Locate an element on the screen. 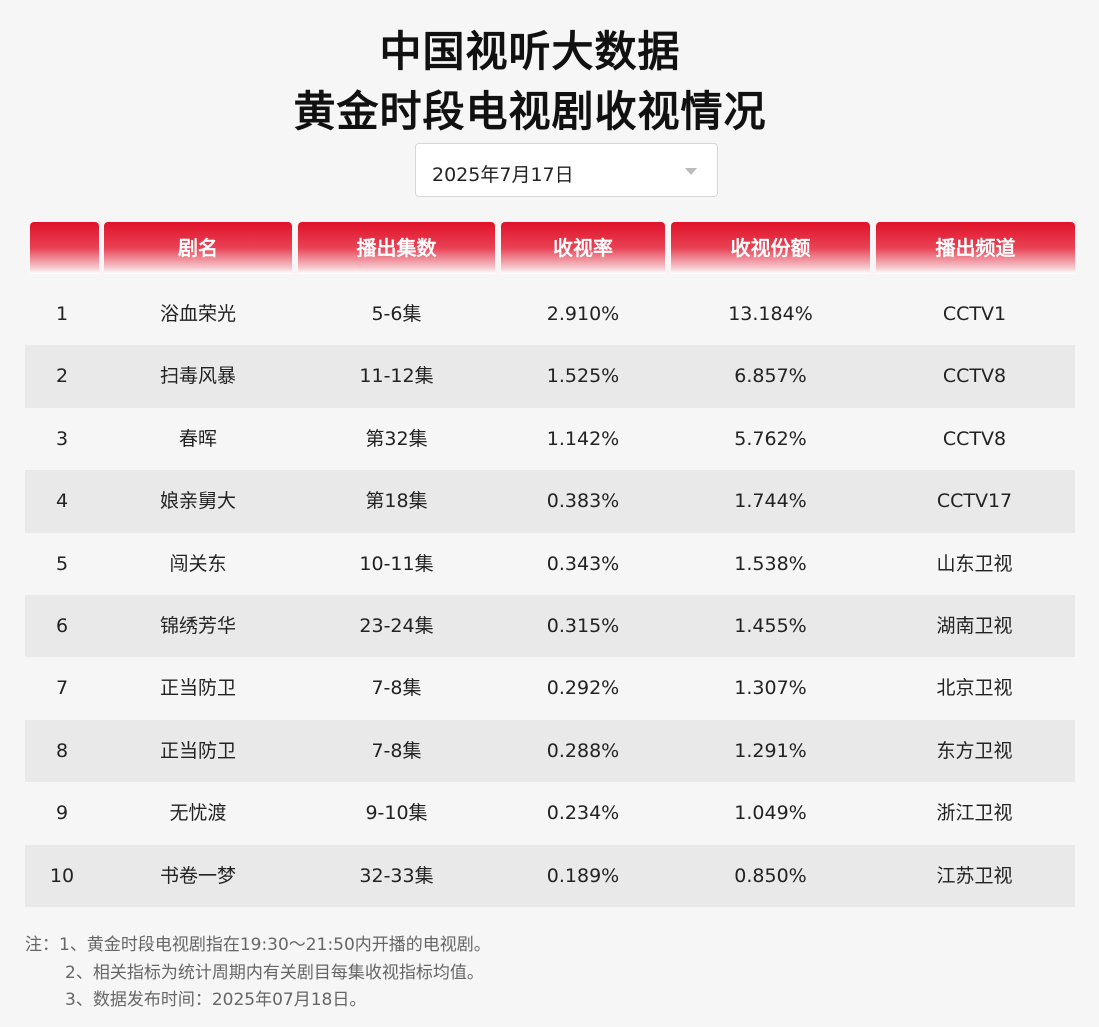  cell-rating: 1.142% is located at coordinates (583, 438).